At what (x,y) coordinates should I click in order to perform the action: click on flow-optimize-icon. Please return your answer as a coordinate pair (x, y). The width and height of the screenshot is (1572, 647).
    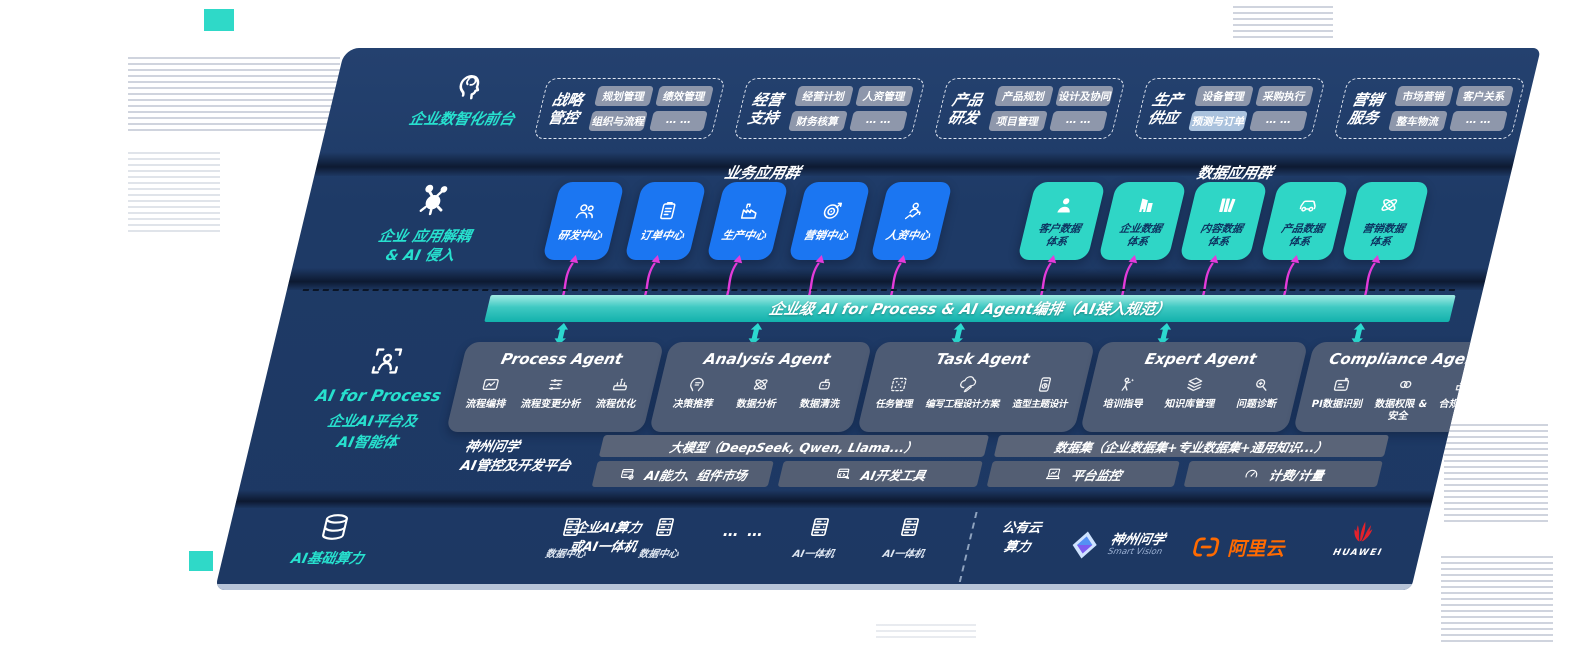
    Looking at the image, I should click on (621, 384).